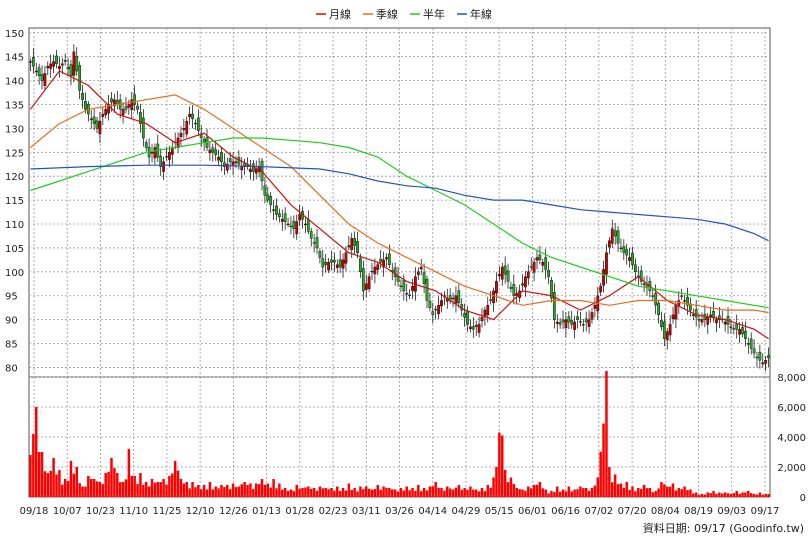  What do you see at coordinates (399, 511) in the screenshot?
I see `x-tick-label: 03/26` at bounding box center [399, 511].